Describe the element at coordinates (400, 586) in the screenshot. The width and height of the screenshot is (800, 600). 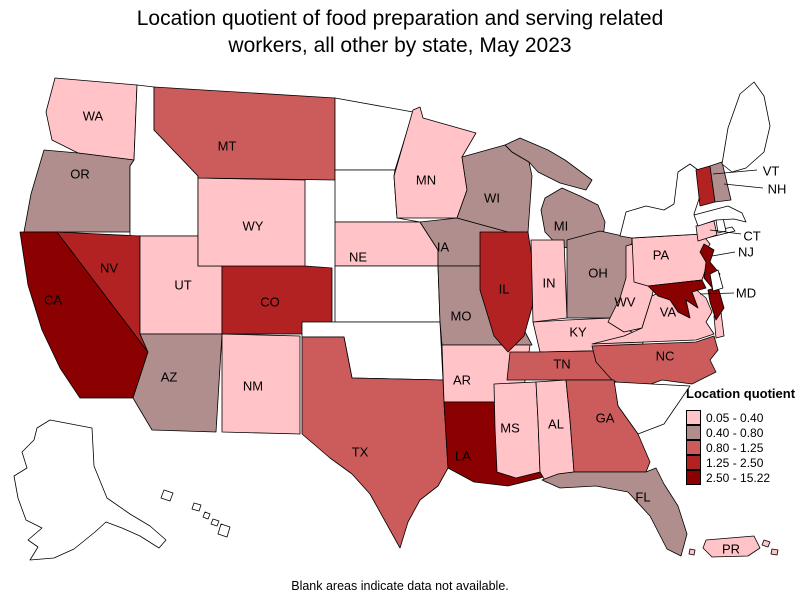
I see `footnote: Blank areas indicate data not available.` at that location.